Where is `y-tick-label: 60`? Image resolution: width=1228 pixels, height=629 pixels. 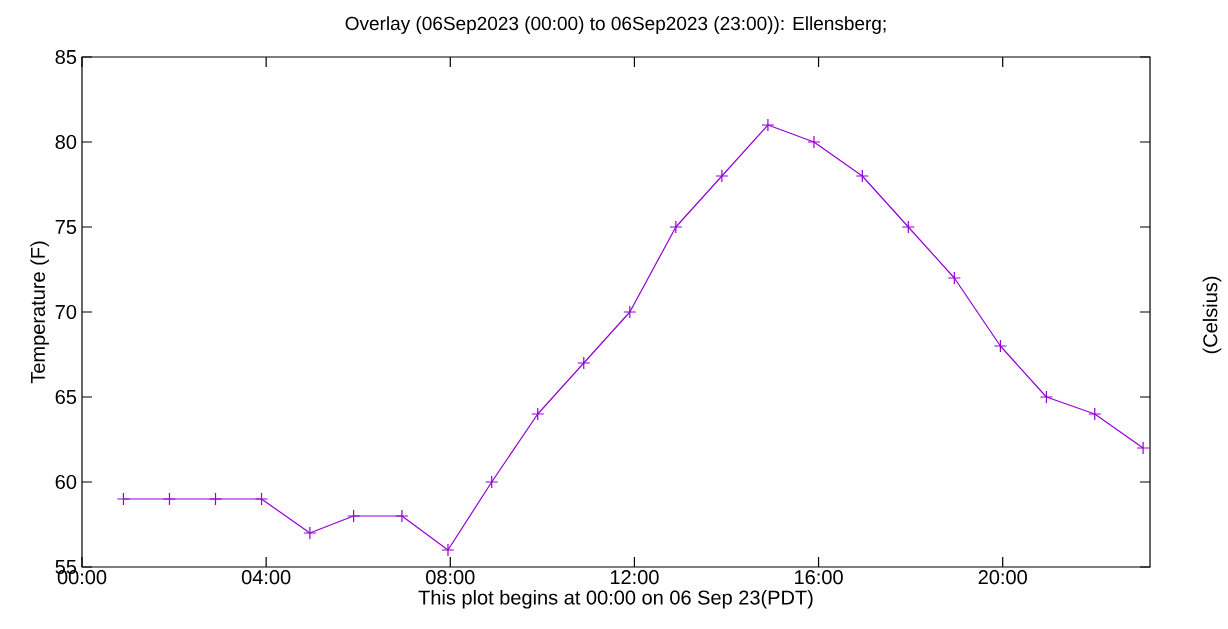
y-tick-label: 60 is located at coordinates (66, 482).